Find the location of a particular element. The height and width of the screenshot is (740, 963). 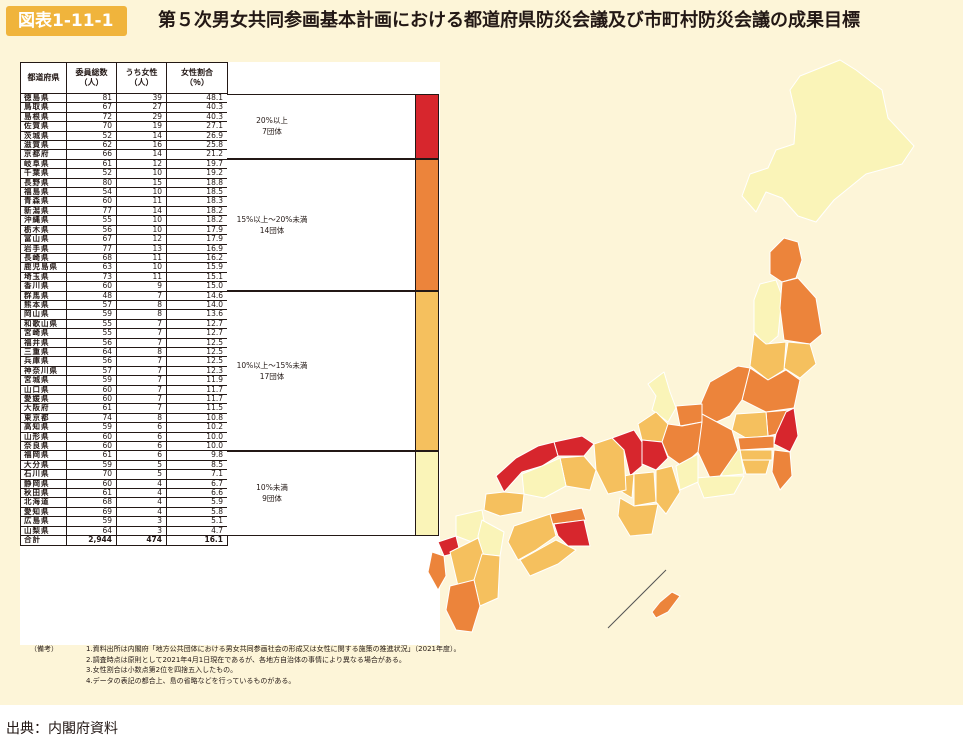

table-cell-value: 16.1 is located at coordinates (197, 540).